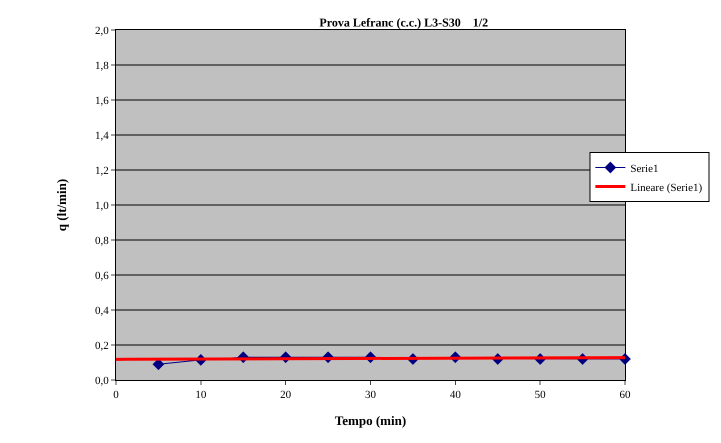 The image size is (721, 443). I want to click on y-tick-label: 0,0, so click(102, 380).